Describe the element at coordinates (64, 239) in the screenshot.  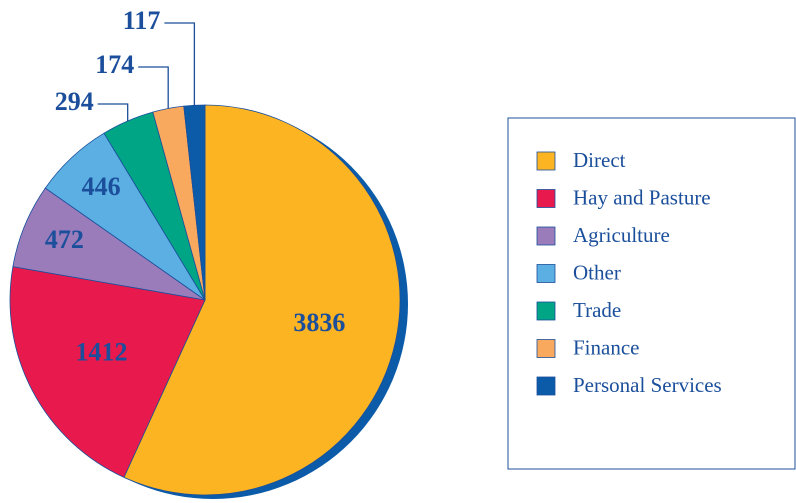
I see `data-label: 472` at that location.